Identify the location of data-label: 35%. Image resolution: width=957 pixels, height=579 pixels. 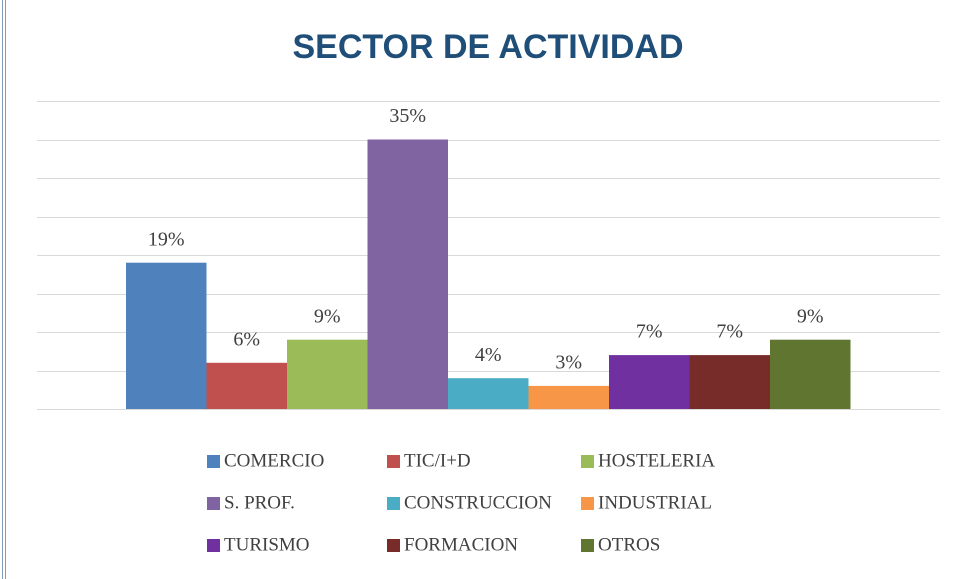
(407, 116).